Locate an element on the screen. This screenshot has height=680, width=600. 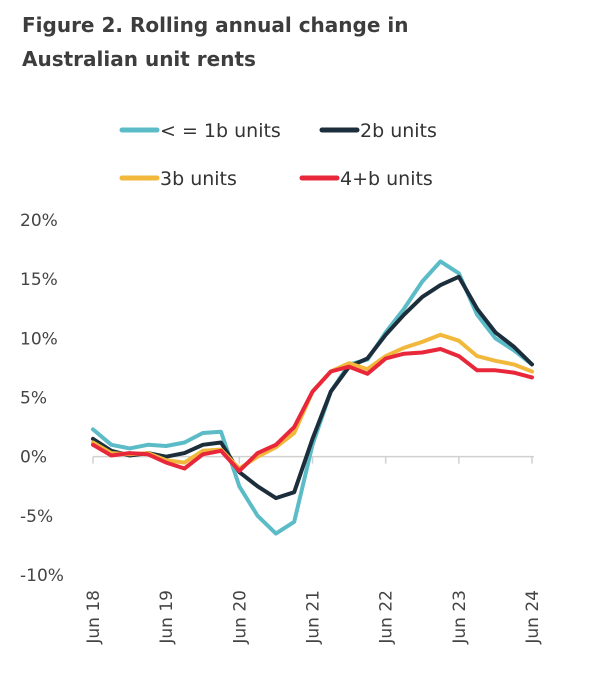
legend-label: < = 1b units is located at coordinates (220, 131).